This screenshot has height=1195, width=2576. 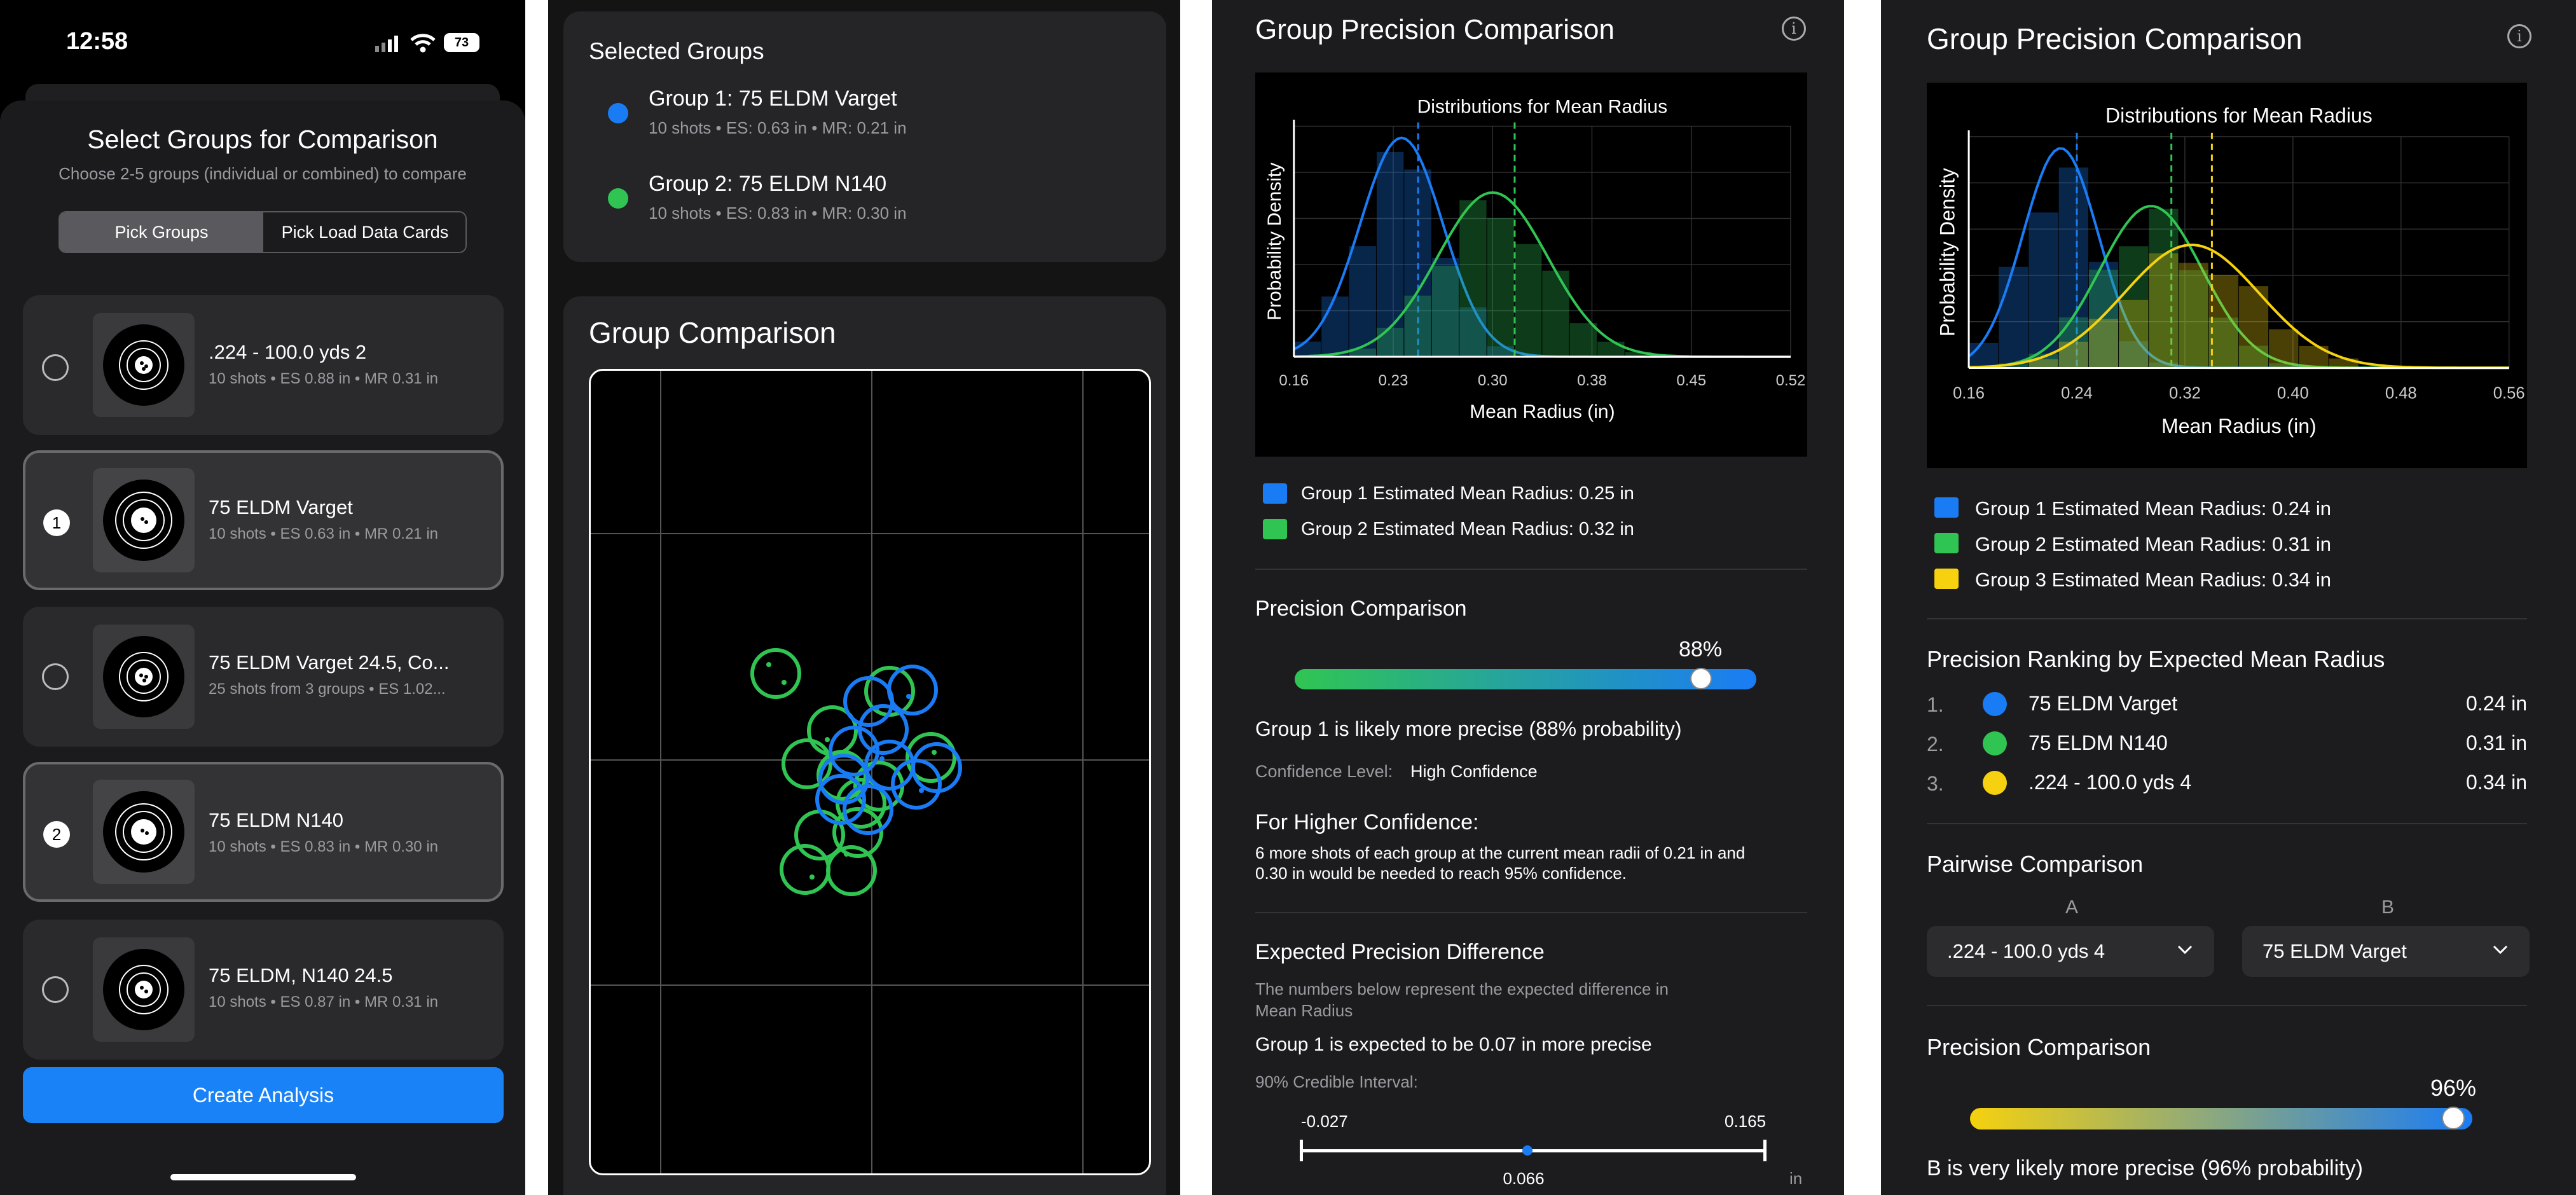 I want to click on segmented-control: Pick Groups Pick Load Data Cards, so click(x=263, y=232).